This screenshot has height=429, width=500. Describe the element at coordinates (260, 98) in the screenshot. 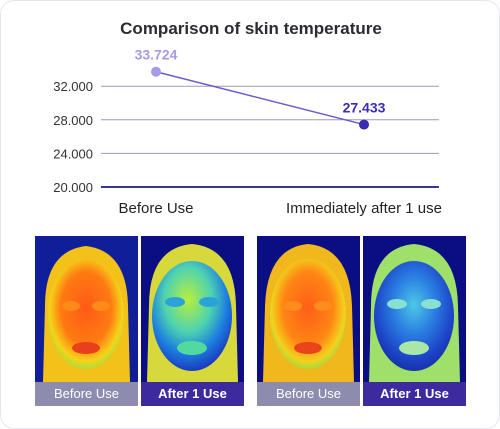

I see `series-line` at that location.